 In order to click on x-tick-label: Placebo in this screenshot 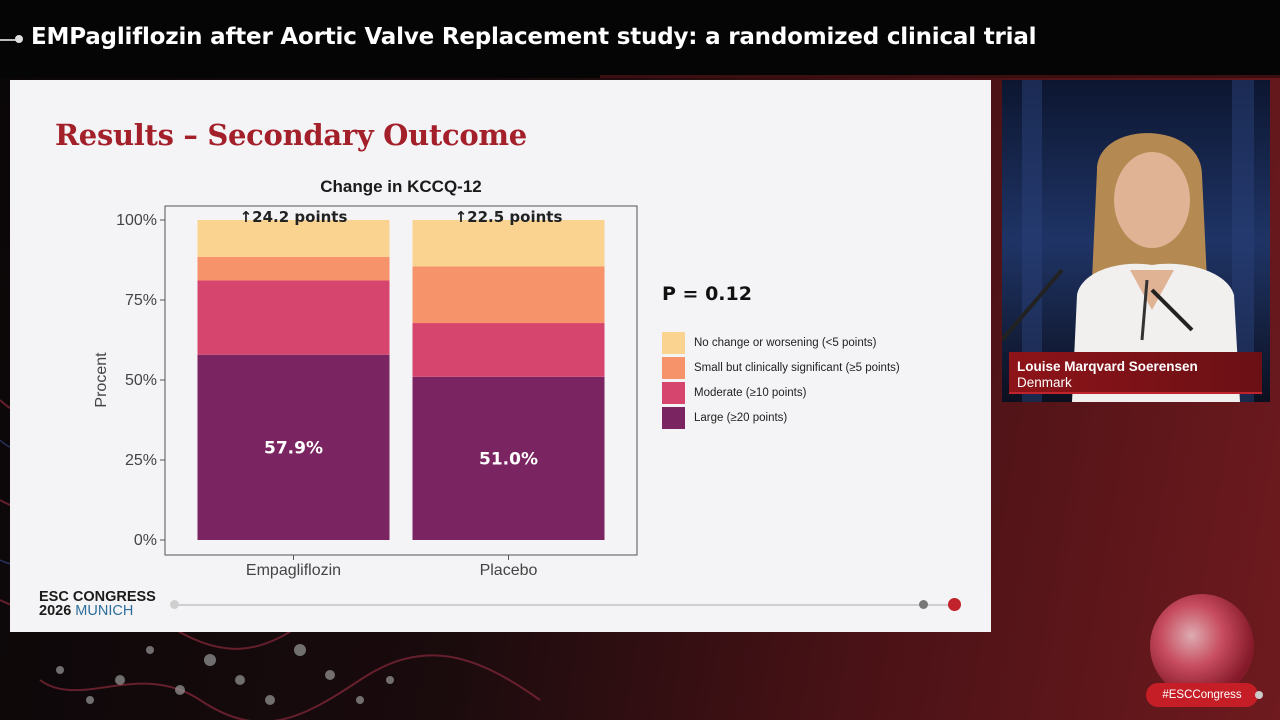, I will do `click(509, 570)`.